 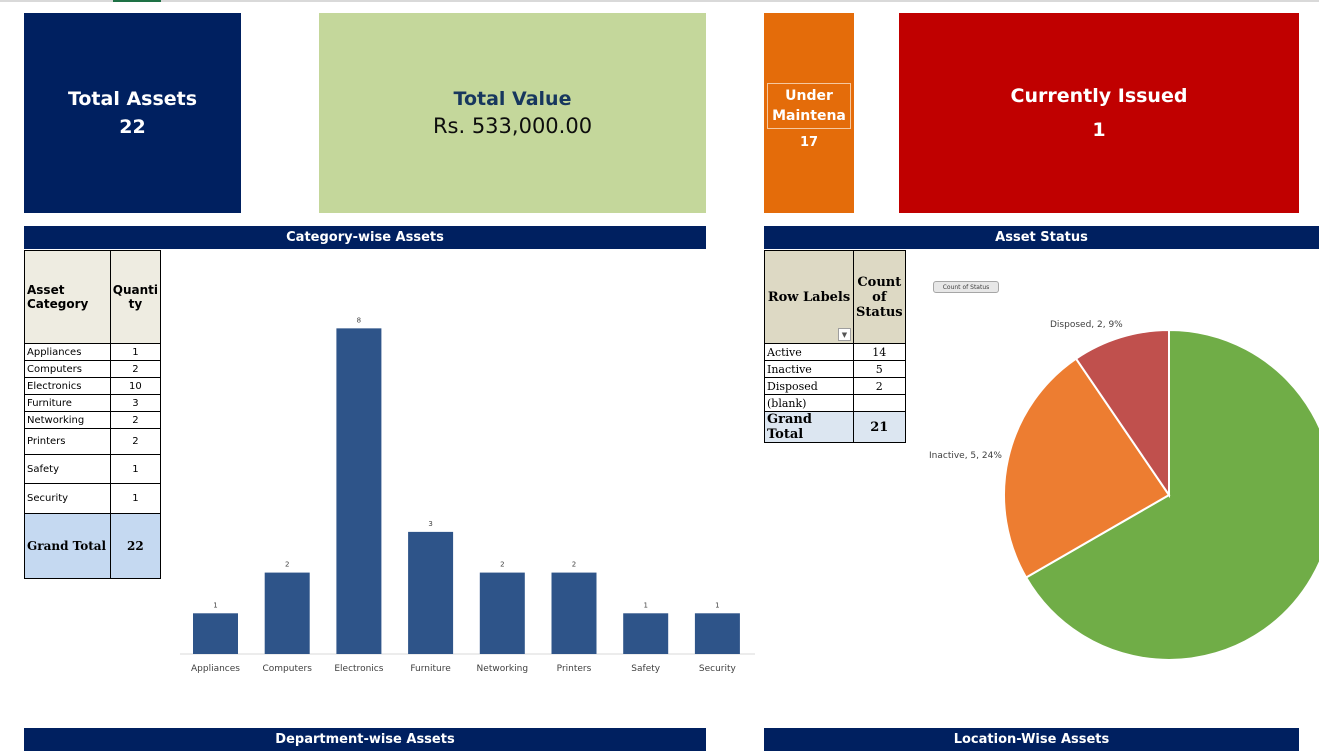 What do you see at coordinates (67, 352) in the screenshot?
I see `category-cell: Appliances` at bounding box center [67, 352].